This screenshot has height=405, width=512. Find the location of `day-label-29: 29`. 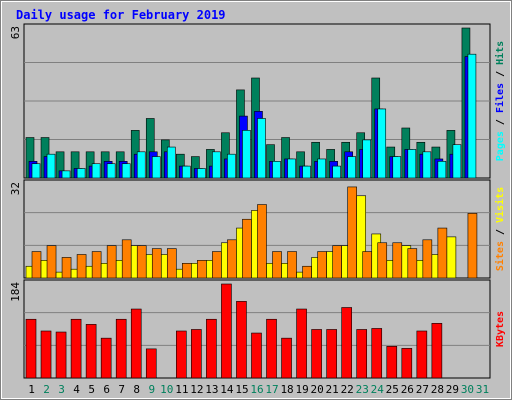

day-label-29: 29 is located at coordinates (452, 389).